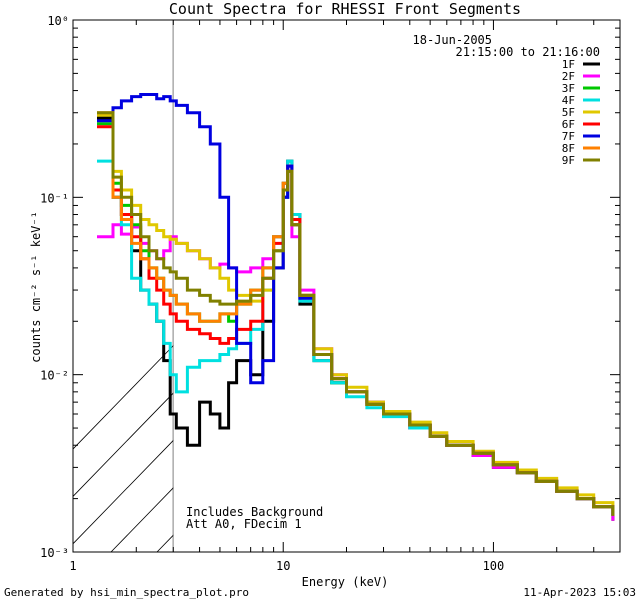 The height and width of the screenshot is (600, 640). Describe the element at coordinates (244, 524) in the screenshot. I see `annotation-line-2: Att A0, FDecim 1` at that location.